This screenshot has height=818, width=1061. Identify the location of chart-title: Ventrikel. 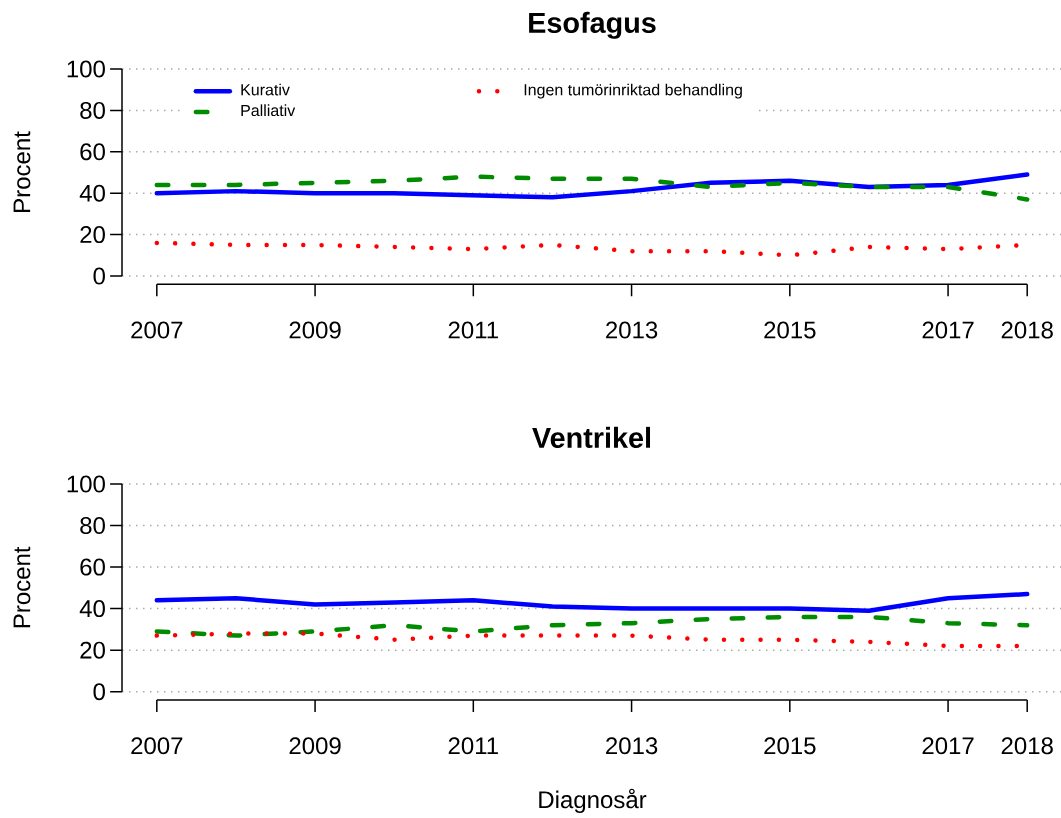
(591, 437).